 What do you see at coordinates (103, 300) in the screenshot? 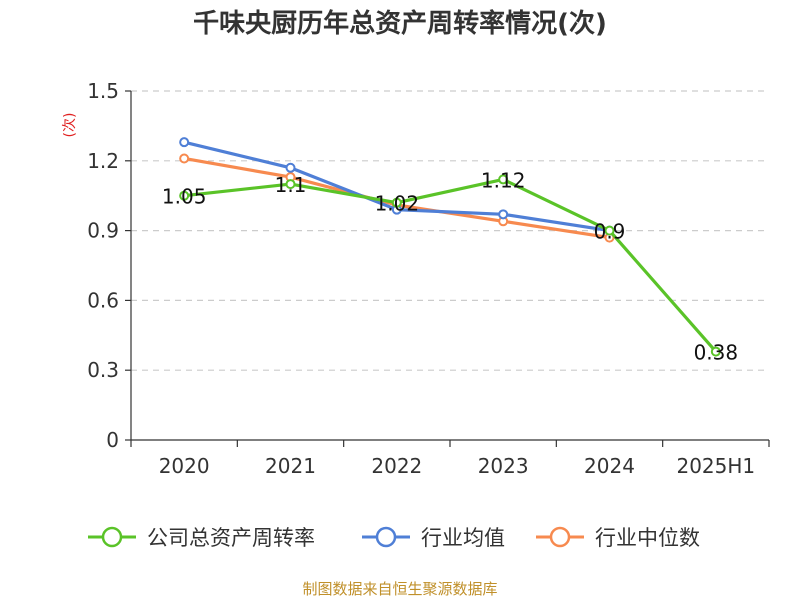
I see `y-tick-label: 0.6` at bounding box center [103, 300].